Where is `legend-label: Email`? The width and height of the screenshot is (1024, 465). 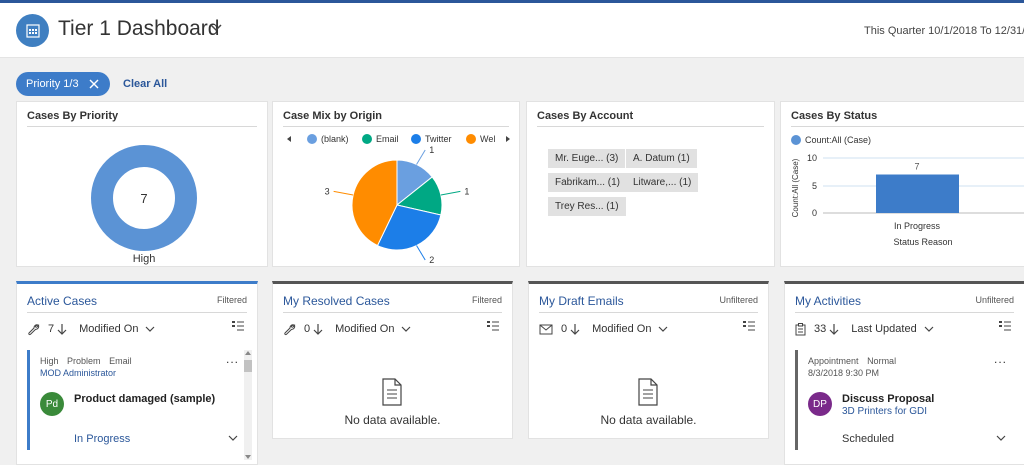 legend-label: Email is located at coordinates (387, 139).